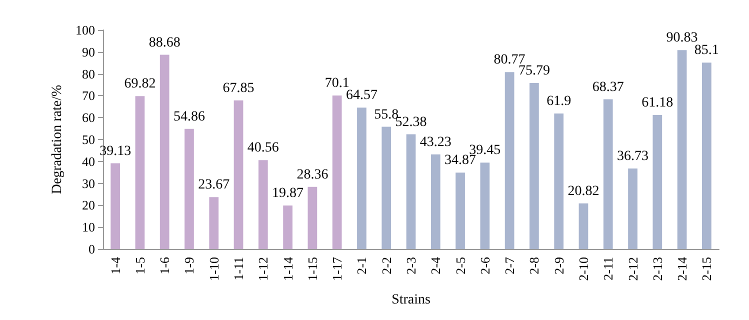  I want to click on data-label: 64.57, so click(362, 96).